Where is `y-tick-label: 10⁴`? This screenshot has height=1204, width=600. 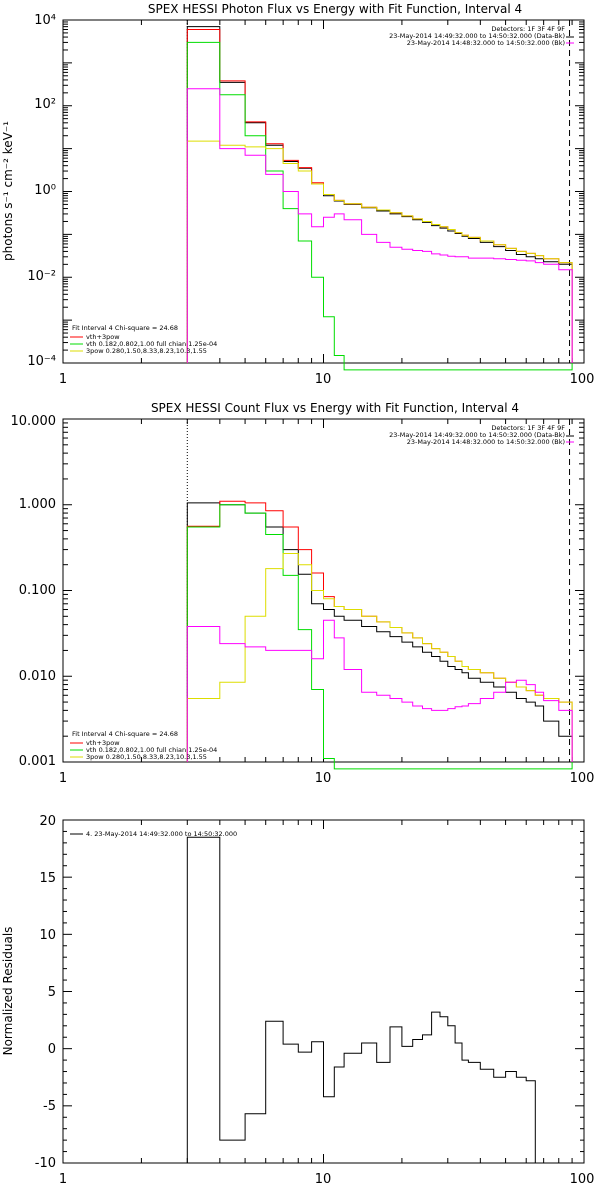
y-tick-label: 10⁴ is located at coordinates (45, 20).